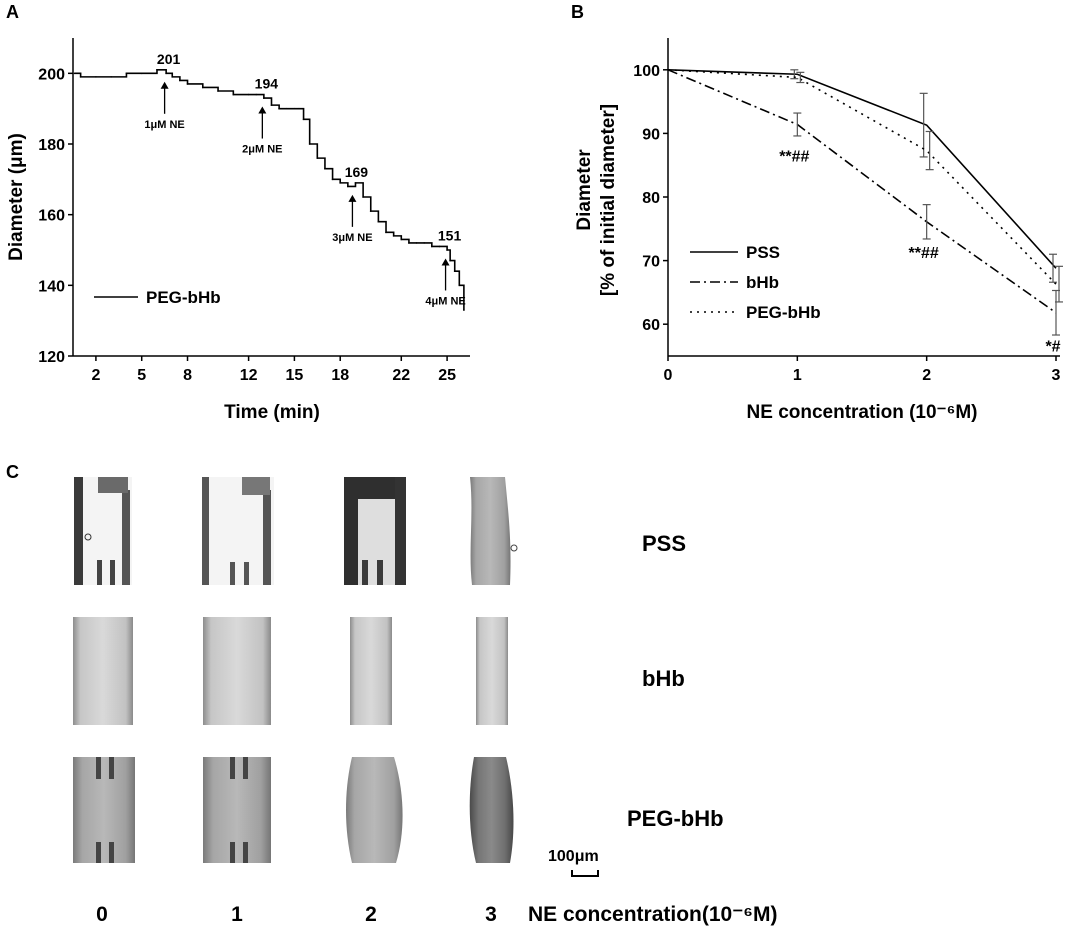  I want to click on panel-b-y-tick-label-3: 90, so click(651, 134).